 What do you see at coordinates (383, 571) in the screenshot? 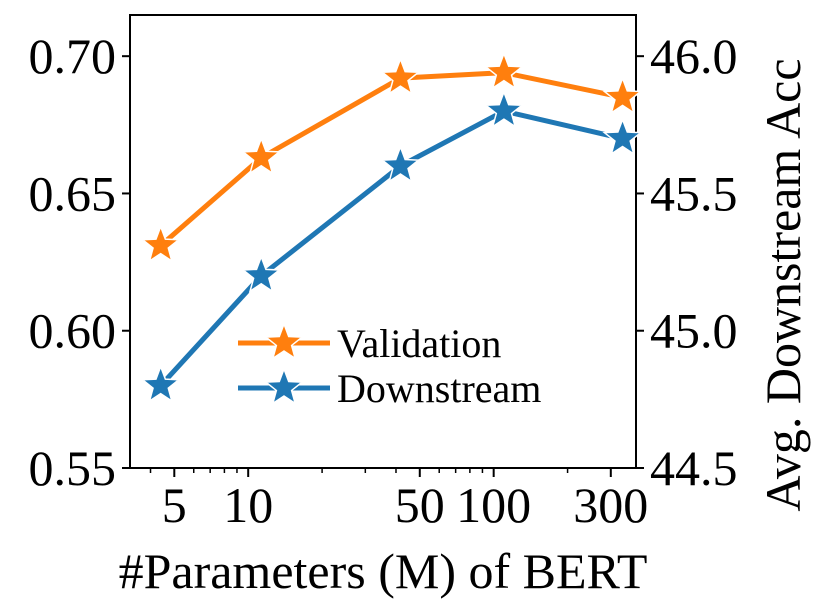
I see `x-axis-title: #Parameters (M) of BERT` at bounding box center [383, 571].